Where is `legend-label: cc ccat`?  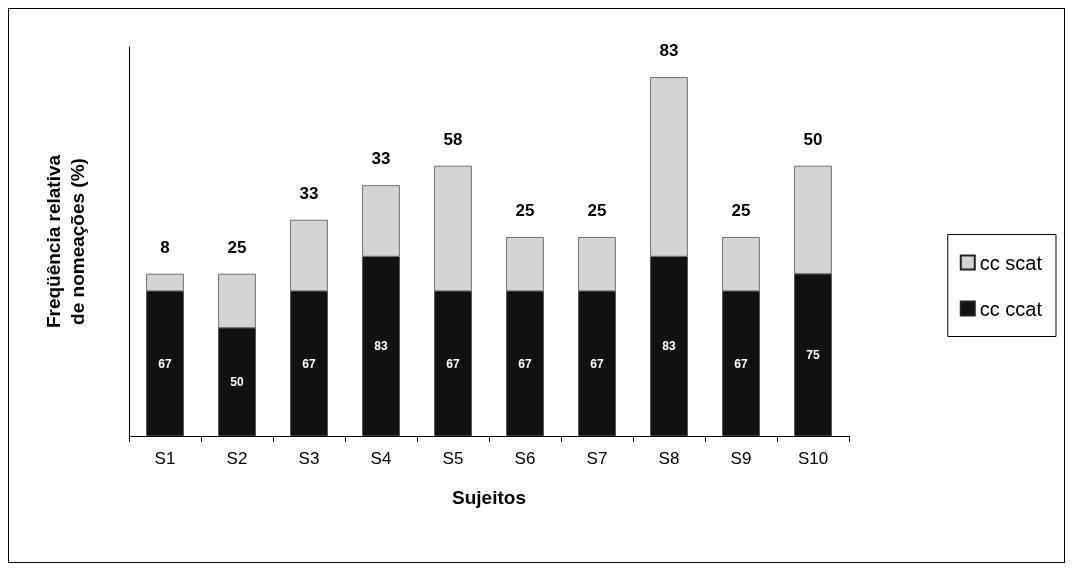
legend-label: cc ccat is located at coordinates (1011, 308).